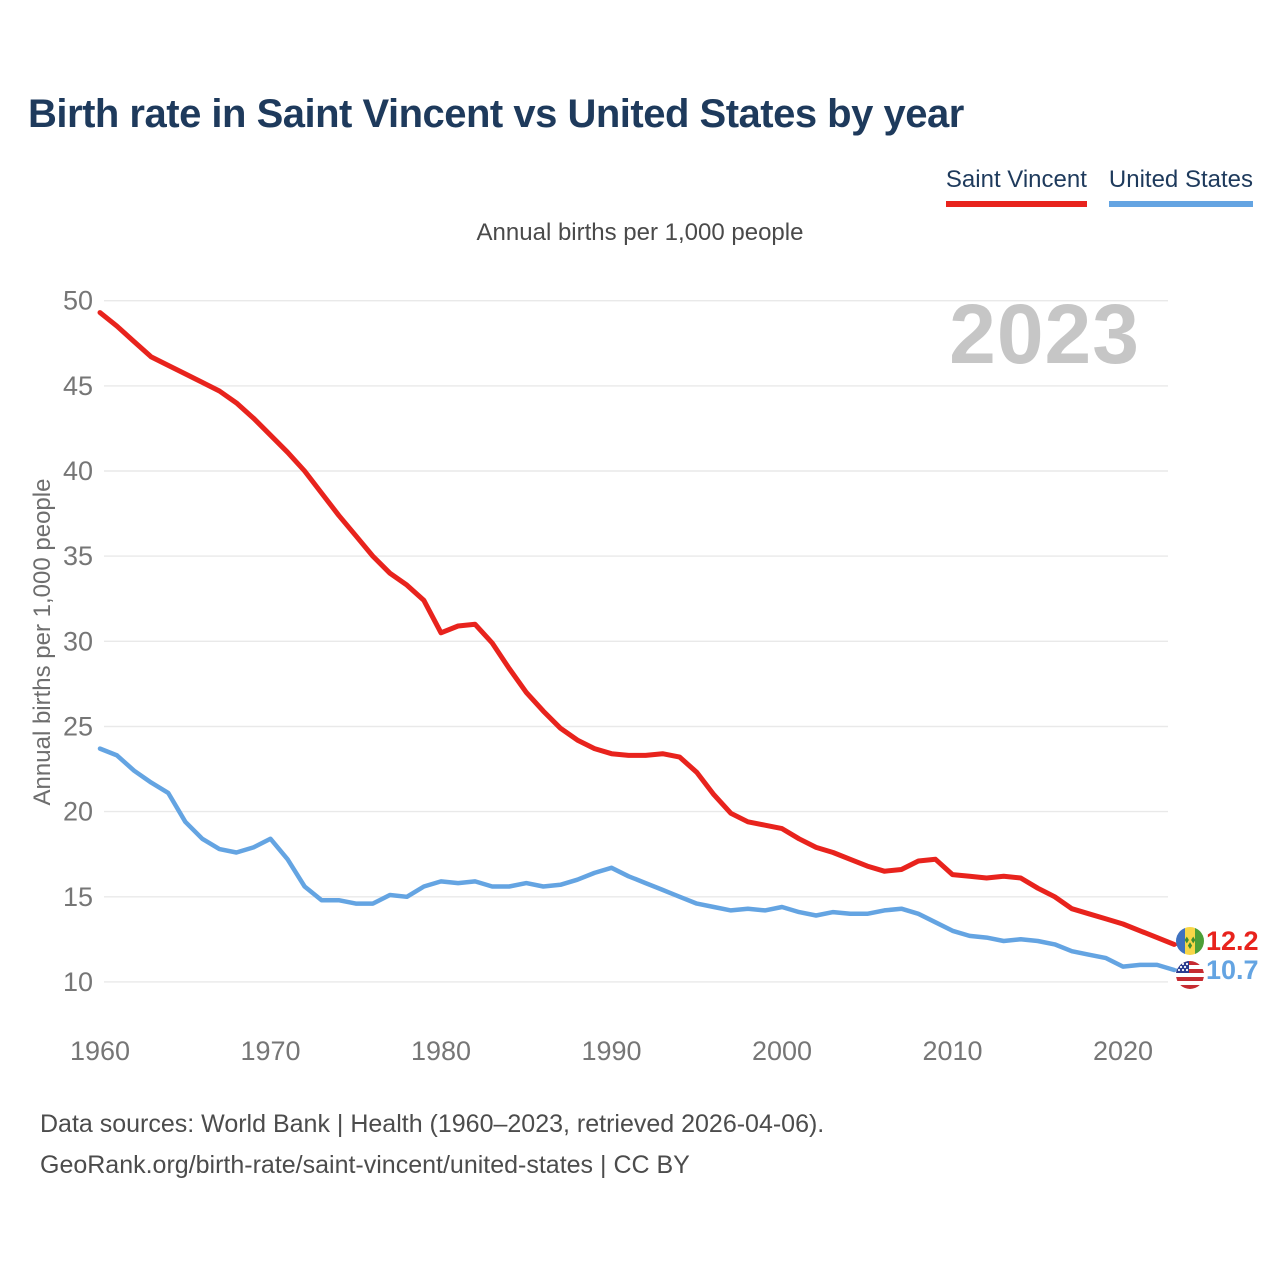  I want to click on legend: Saint Vincent United States, so click(1099, 186).